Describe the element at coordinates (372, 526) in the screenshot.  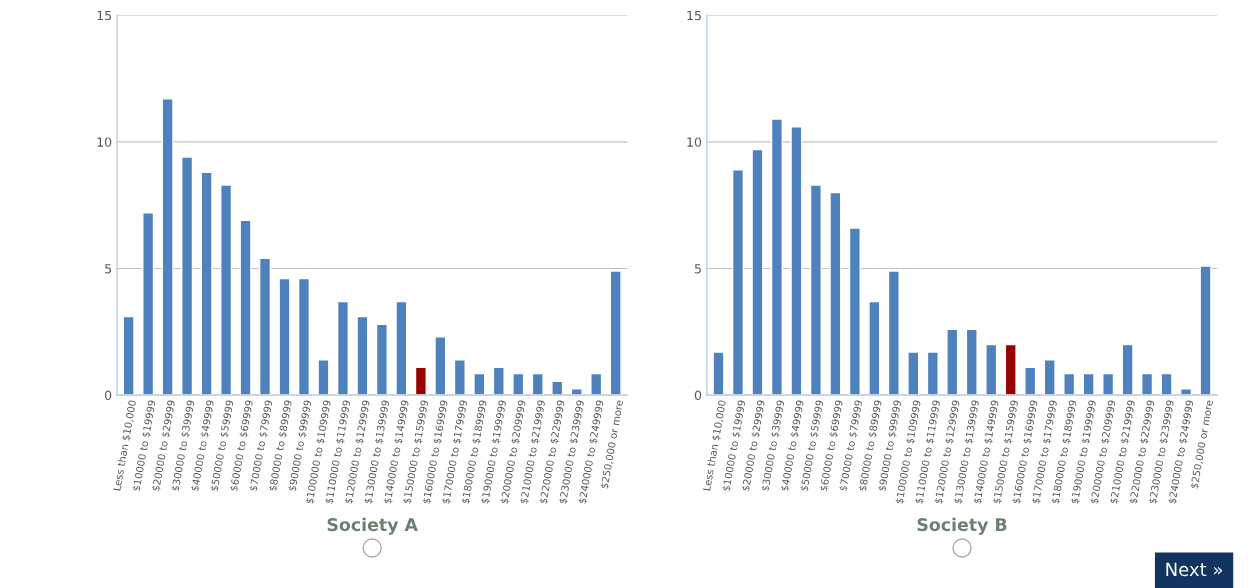
I see `text: Society A` at that location.